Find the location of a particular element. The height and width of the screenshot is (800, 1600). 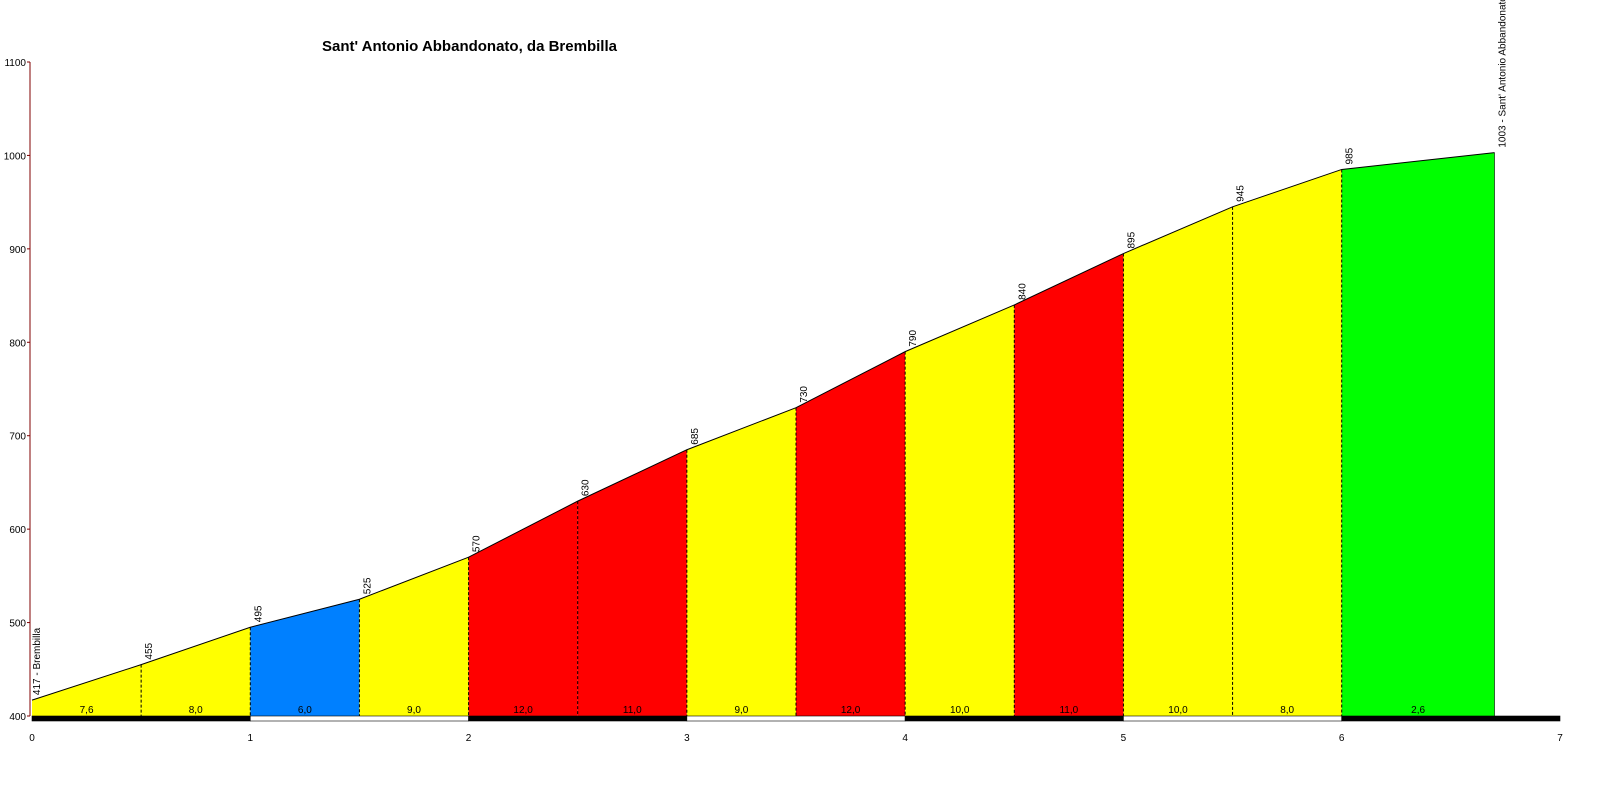

grade-label: 2,6 is located at coordinates (1418, 710).